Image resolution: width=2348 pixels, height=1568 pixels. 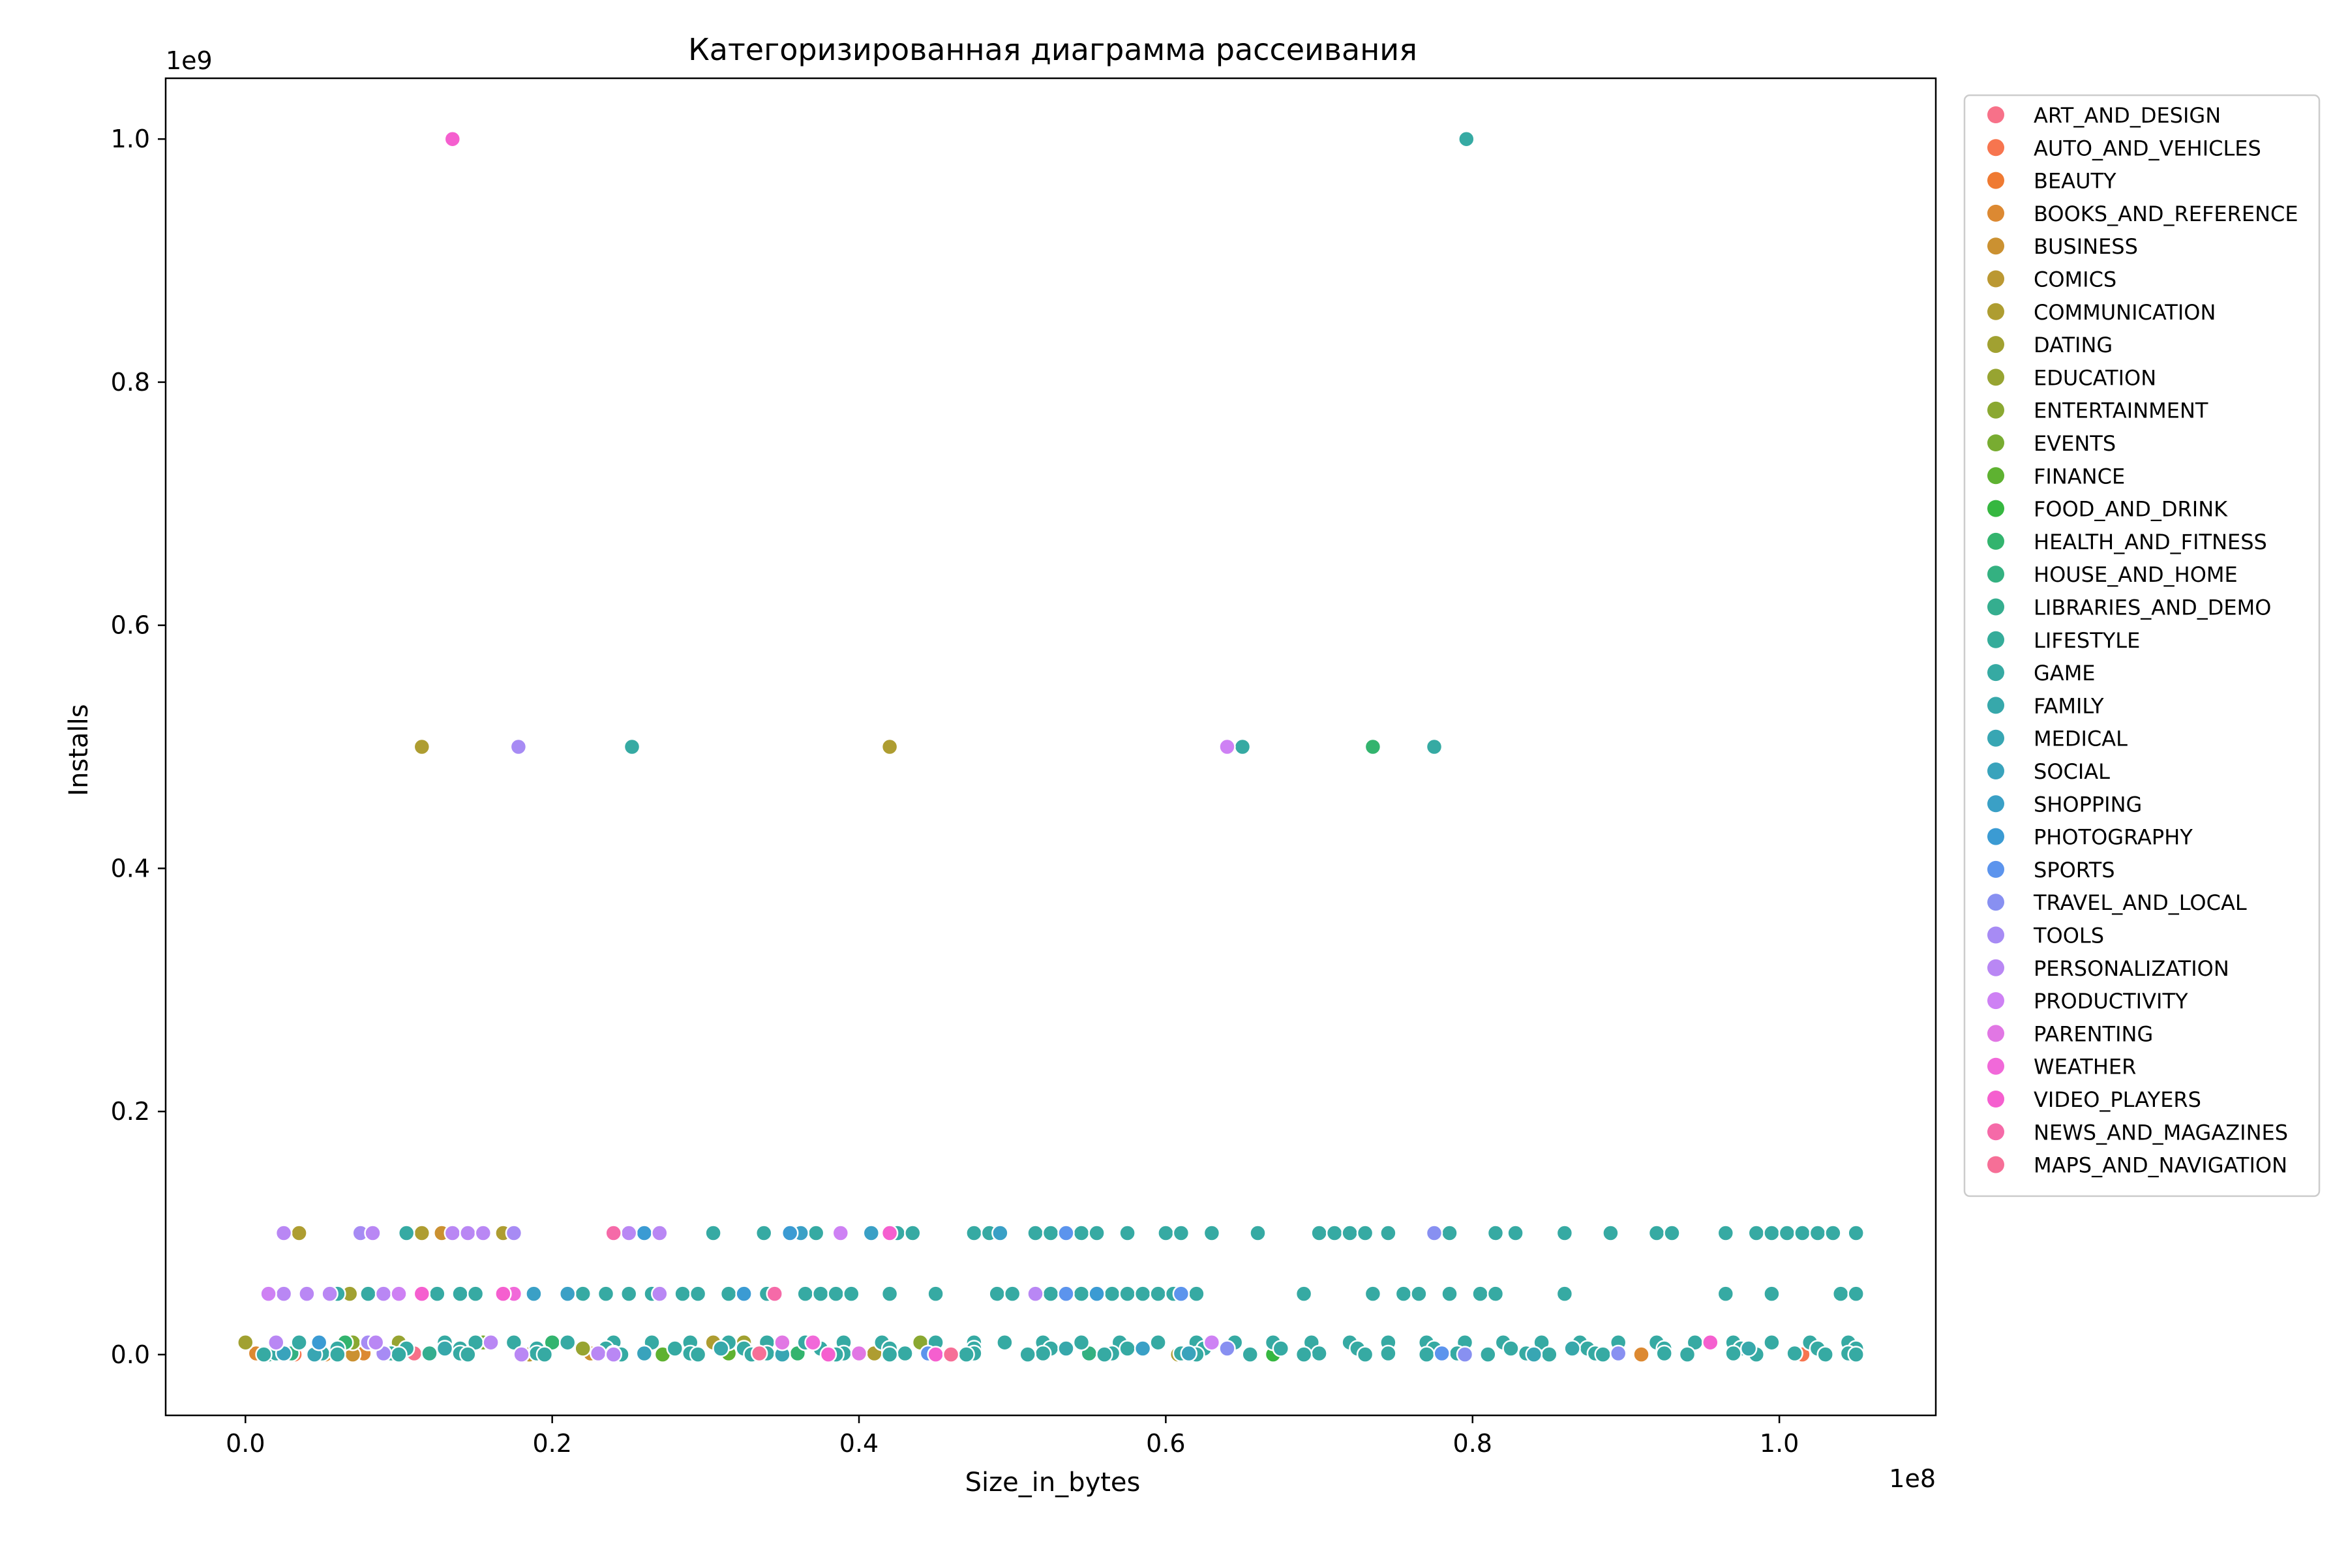 What do you see at coordinates (2152, 608) in the screenshot?
I see `legend-label: LIBRARIES_AND_DEMO` at bounding box center [2152, 608].